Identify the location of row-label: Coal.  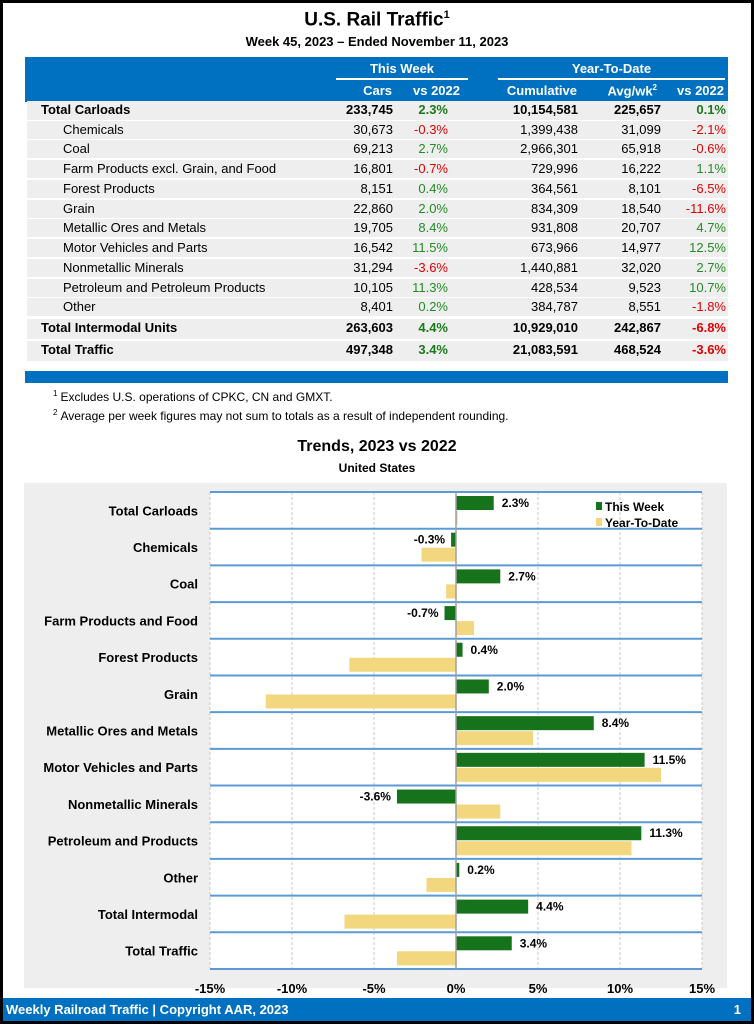
(76, 148).